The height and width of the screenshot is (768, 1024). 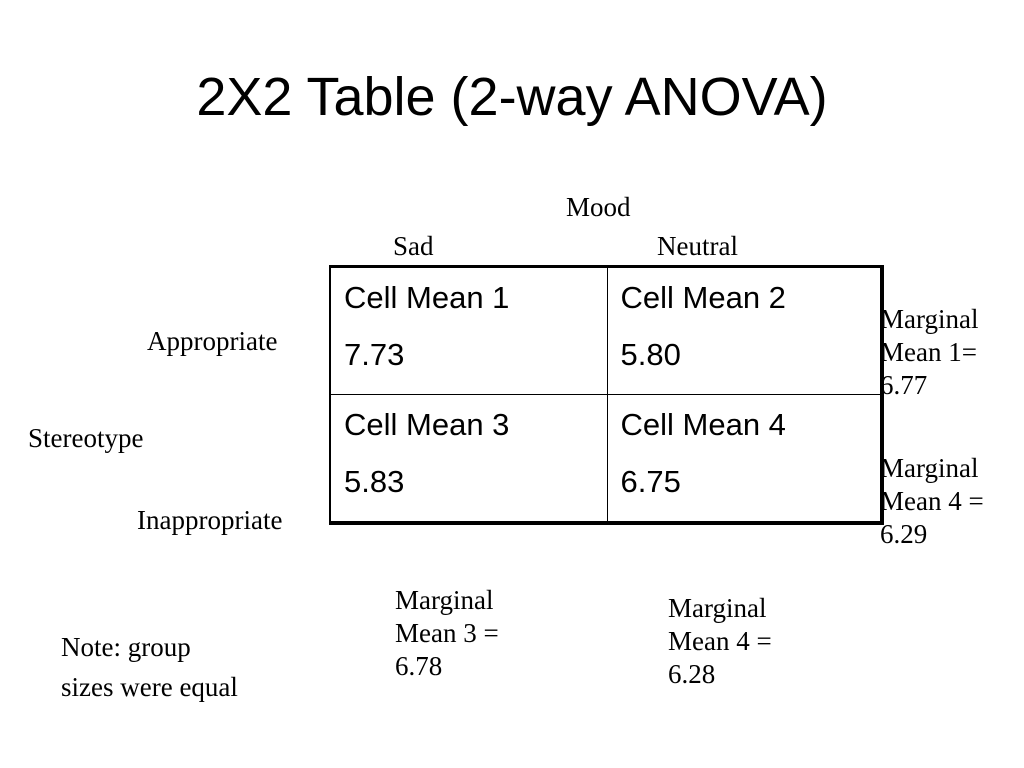 What do you see at coordinates (210, 520) in the screenshot?
I see `row-level-inappropriate: Inappropriate` at bounding box center [210, 520].